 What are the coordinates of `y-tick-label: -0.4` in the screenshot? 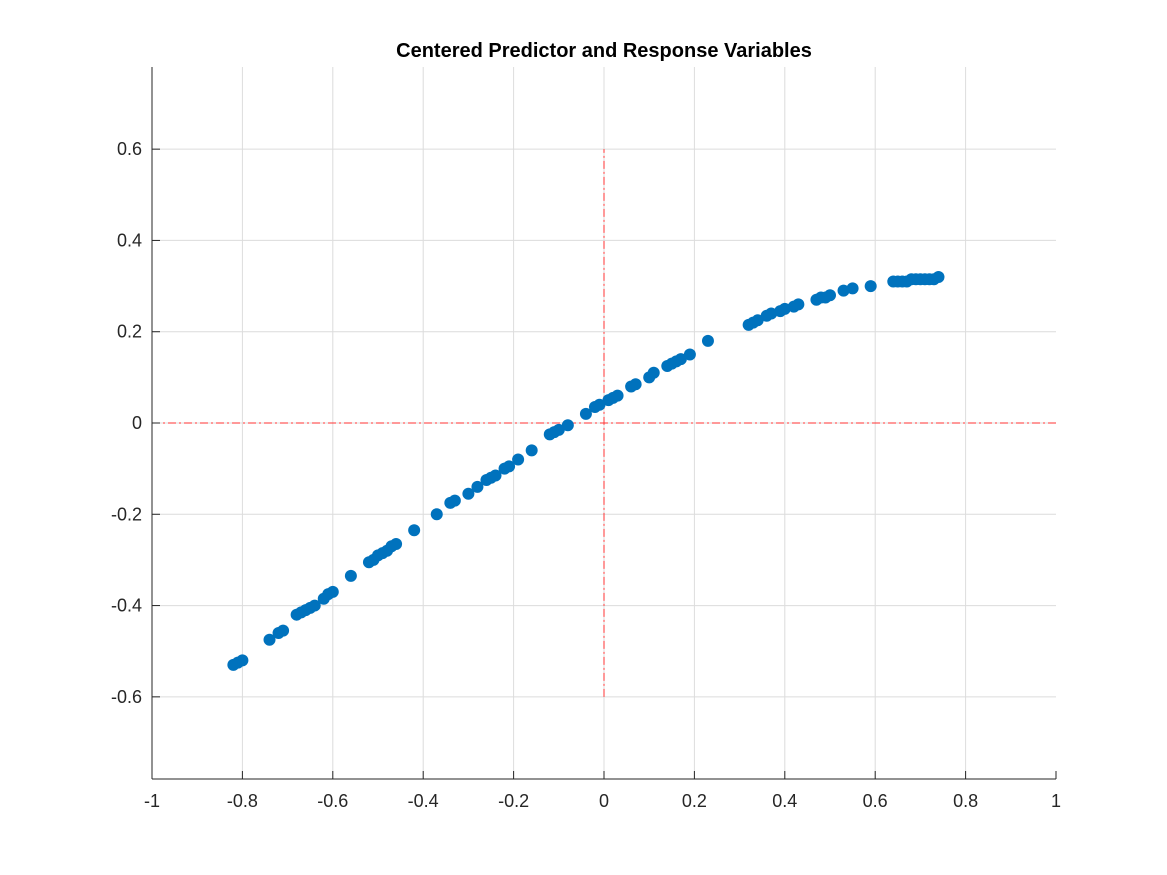 It's located at (126, 606).